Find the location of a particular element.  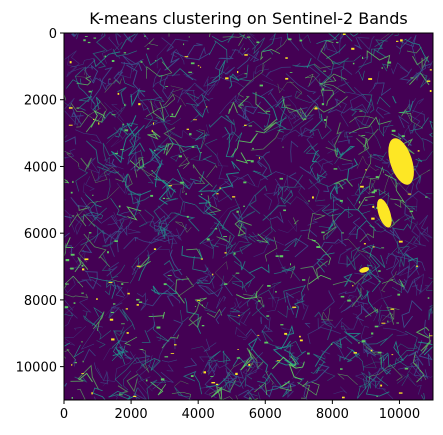

x-tick-label: 10000 is located at coordinates (399, 414).